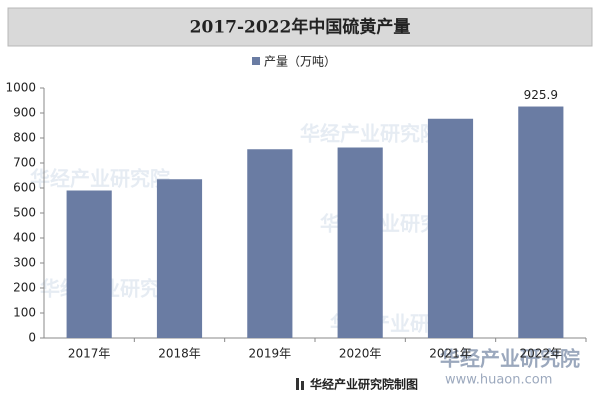  I want to click on legend-swatch, so click(256, 61).